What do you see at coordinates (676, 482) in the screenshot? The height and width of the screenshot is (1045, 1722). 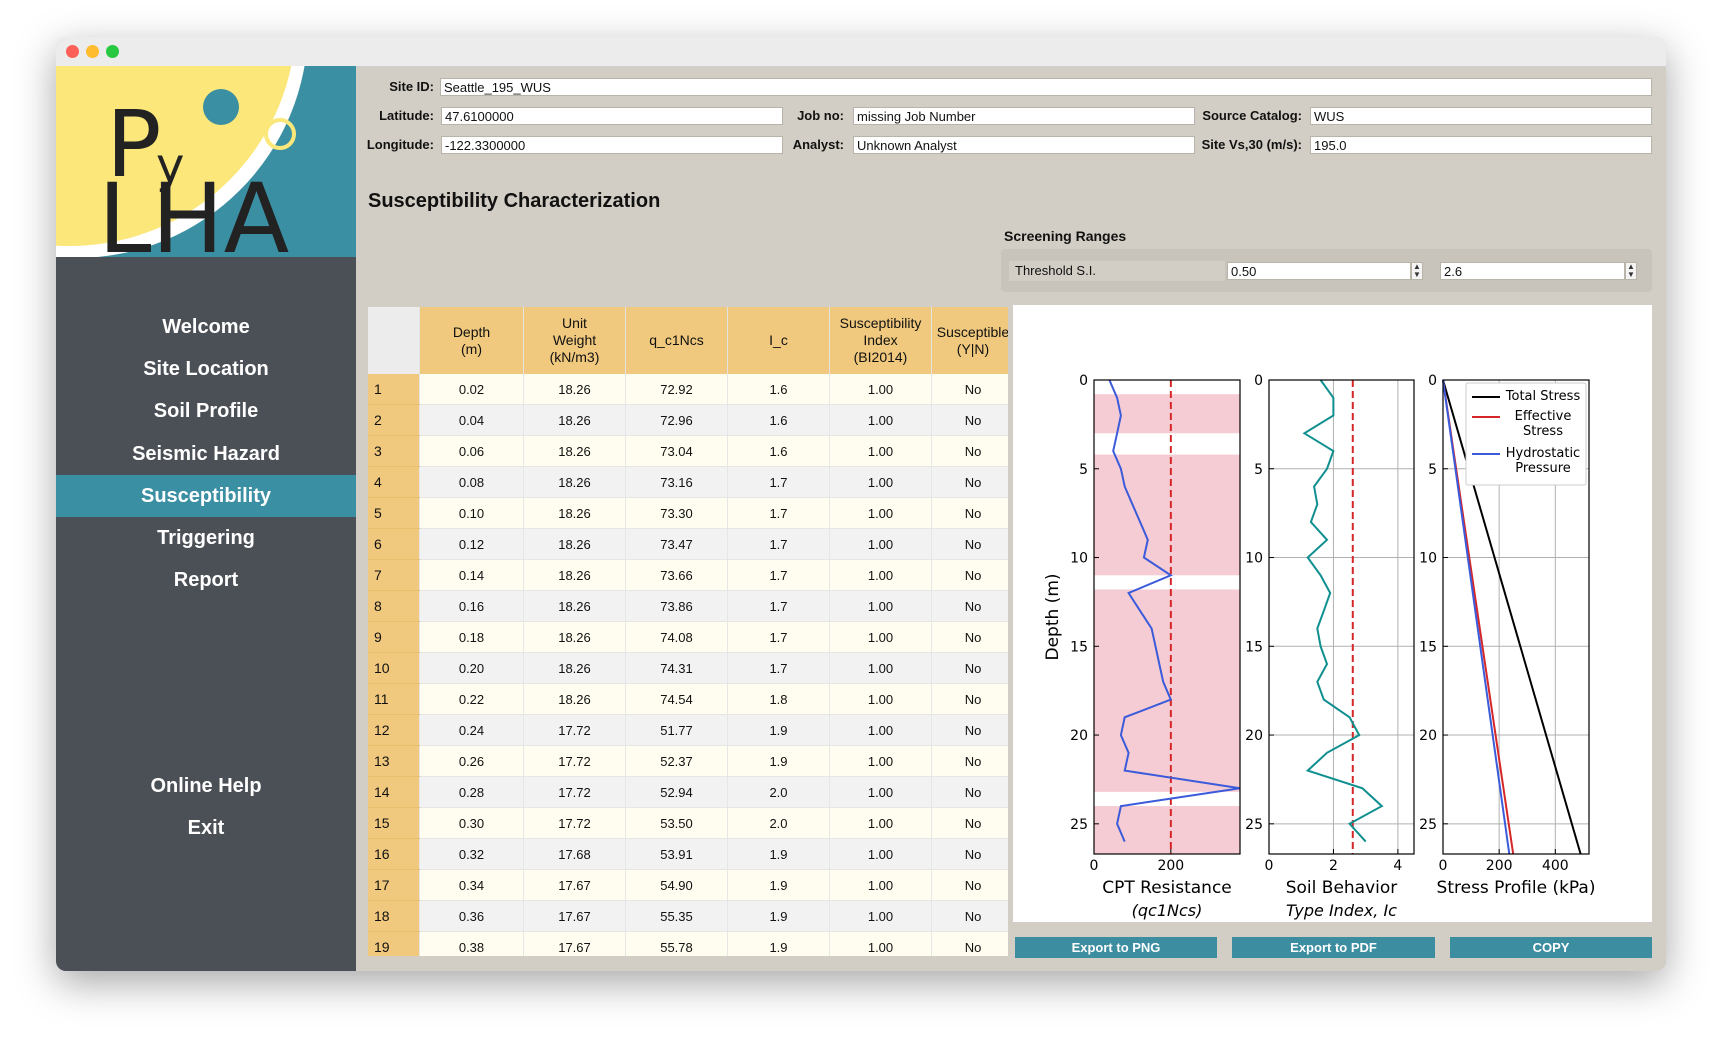 I see `table-cell: 73.16` at bounding box center [676, 482].